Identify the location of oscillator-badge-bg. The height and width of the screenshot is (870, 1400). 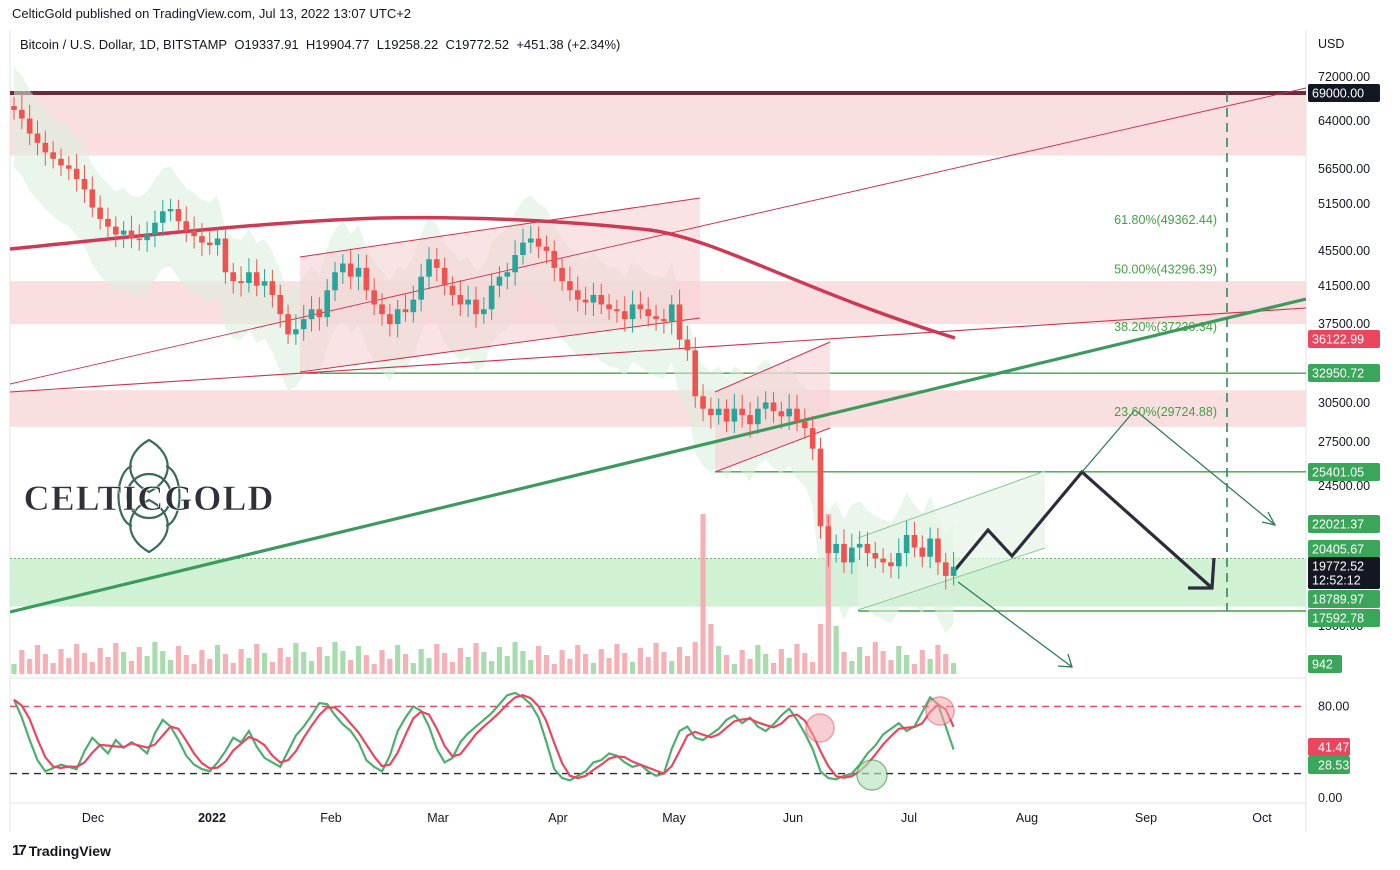
(1329, 747).